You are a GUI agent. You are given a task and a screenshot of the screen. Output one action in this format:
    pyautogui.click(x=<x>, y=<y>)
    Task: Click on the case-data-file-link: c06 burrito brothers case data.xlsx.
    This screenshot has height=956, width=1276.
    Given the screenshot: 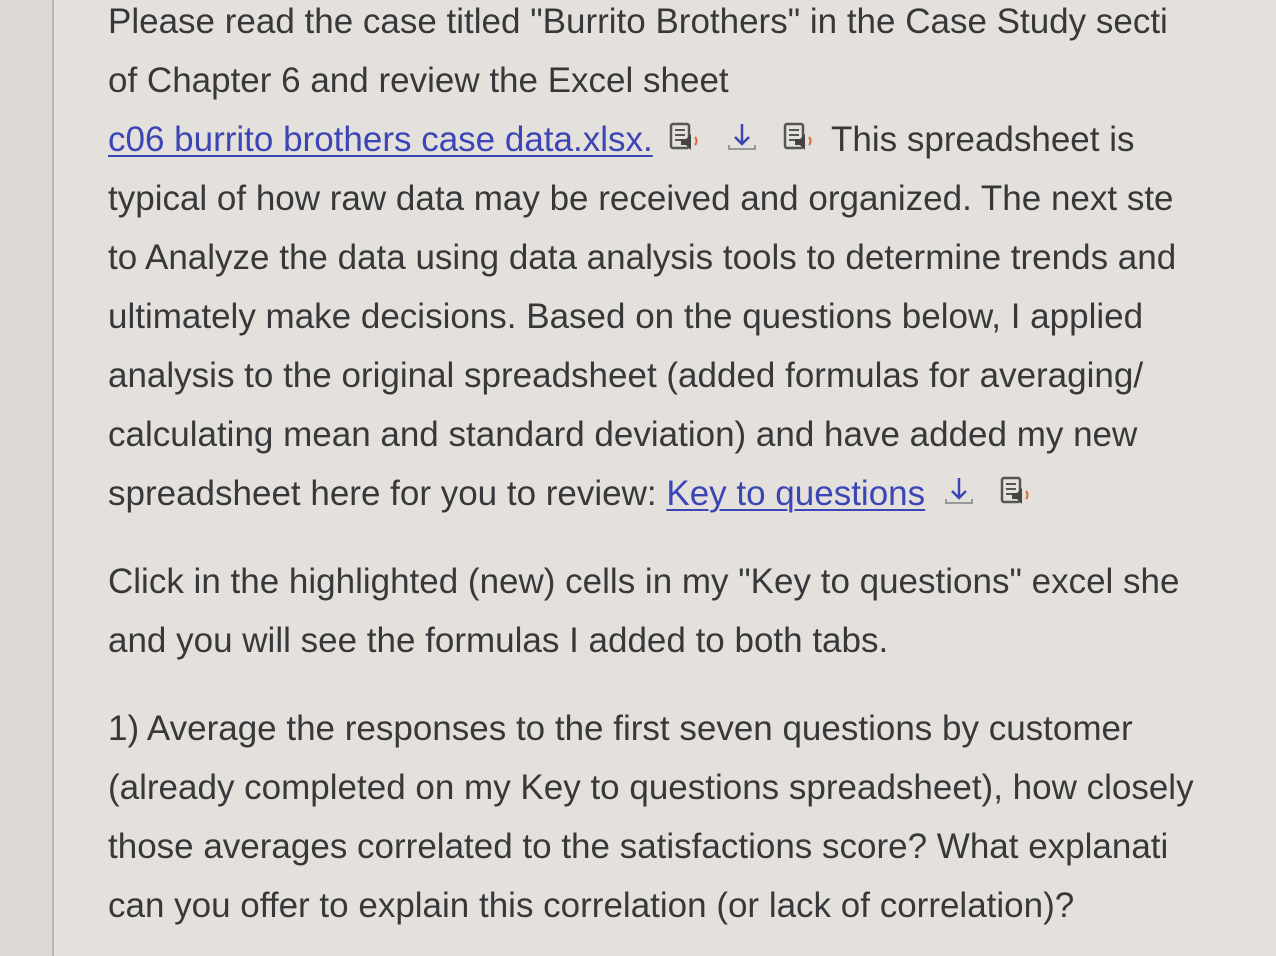 What is the action you would take?
    pyautogui.click(x=380, y=139)
    